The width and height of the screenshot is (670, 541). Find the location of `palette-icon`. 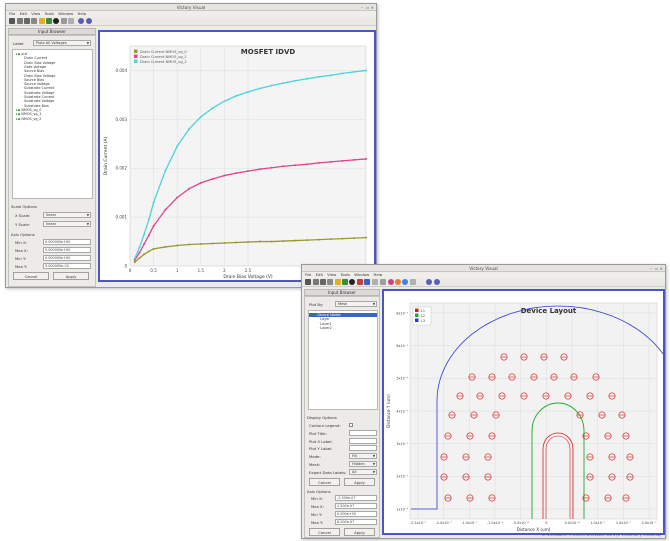

palette-icon is located at coordinates (367, 282).